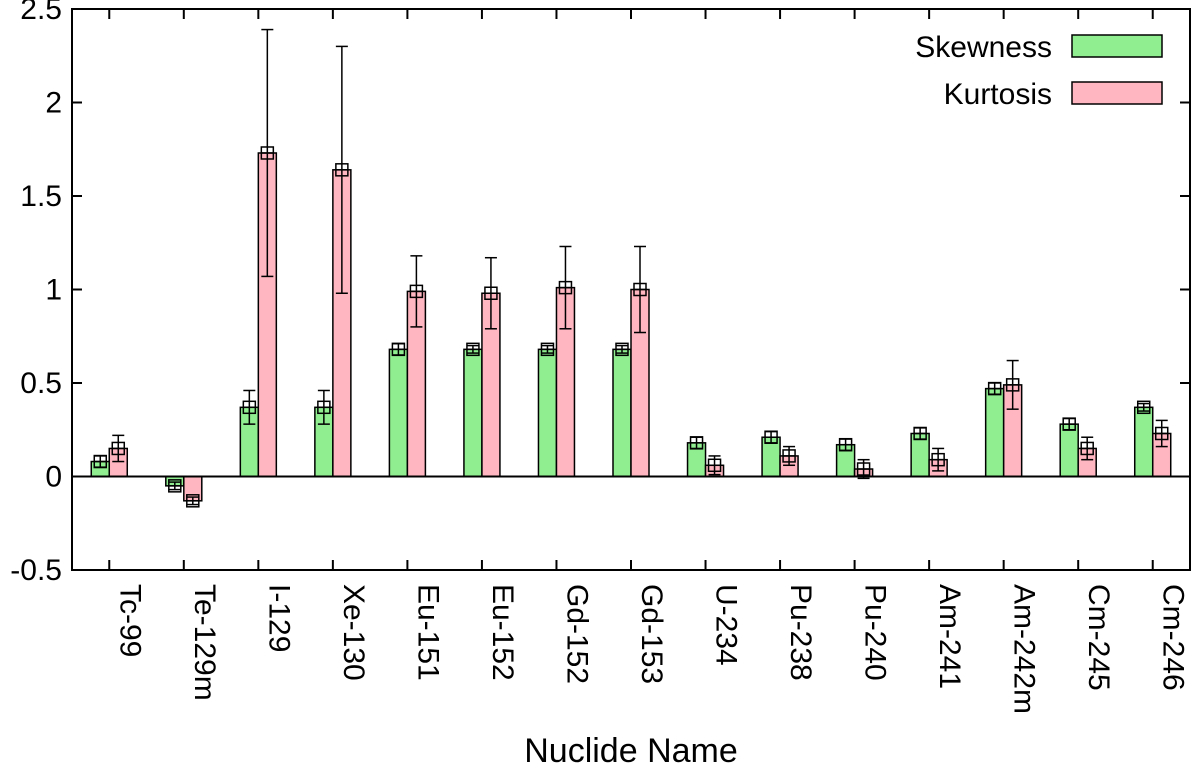  What do you see at coordinates (1039, 71) in the screenshot?
I see `legend: Skewness Kurtosis` at bounding box center [1039, 71].